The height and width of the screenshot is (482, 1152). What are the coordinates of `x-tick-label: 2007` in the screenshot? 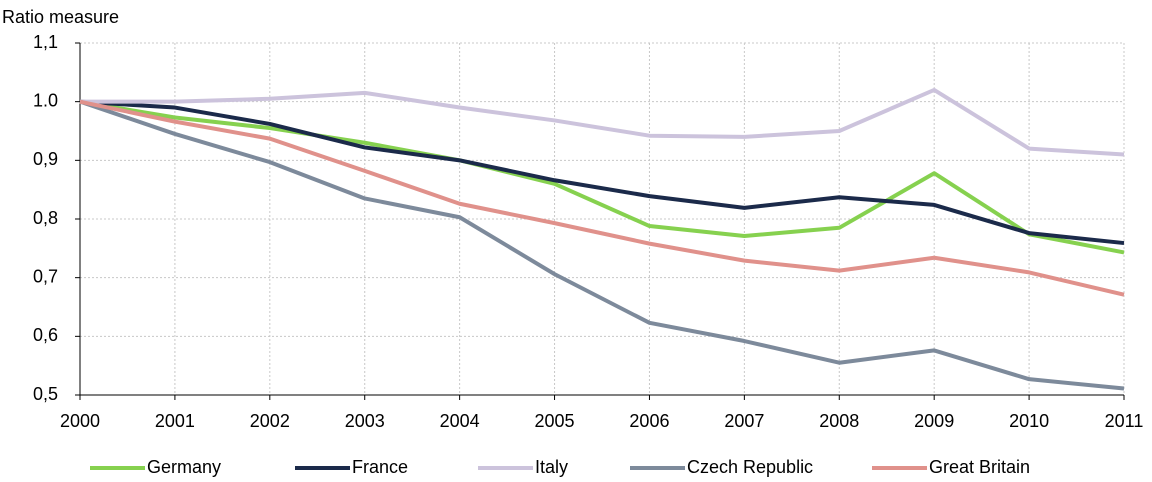 It's located at (744, 421).